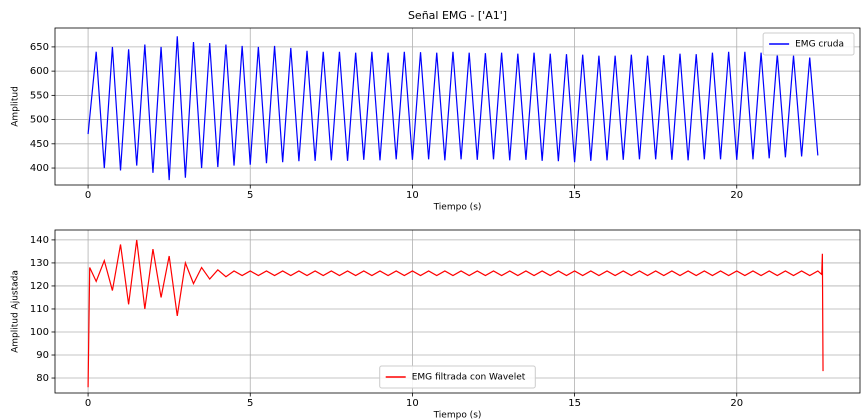  What do you see at coordinates (39, 240) in the screenshot?
I see `y-tick-label: 140` at bounding box center [39, 240].